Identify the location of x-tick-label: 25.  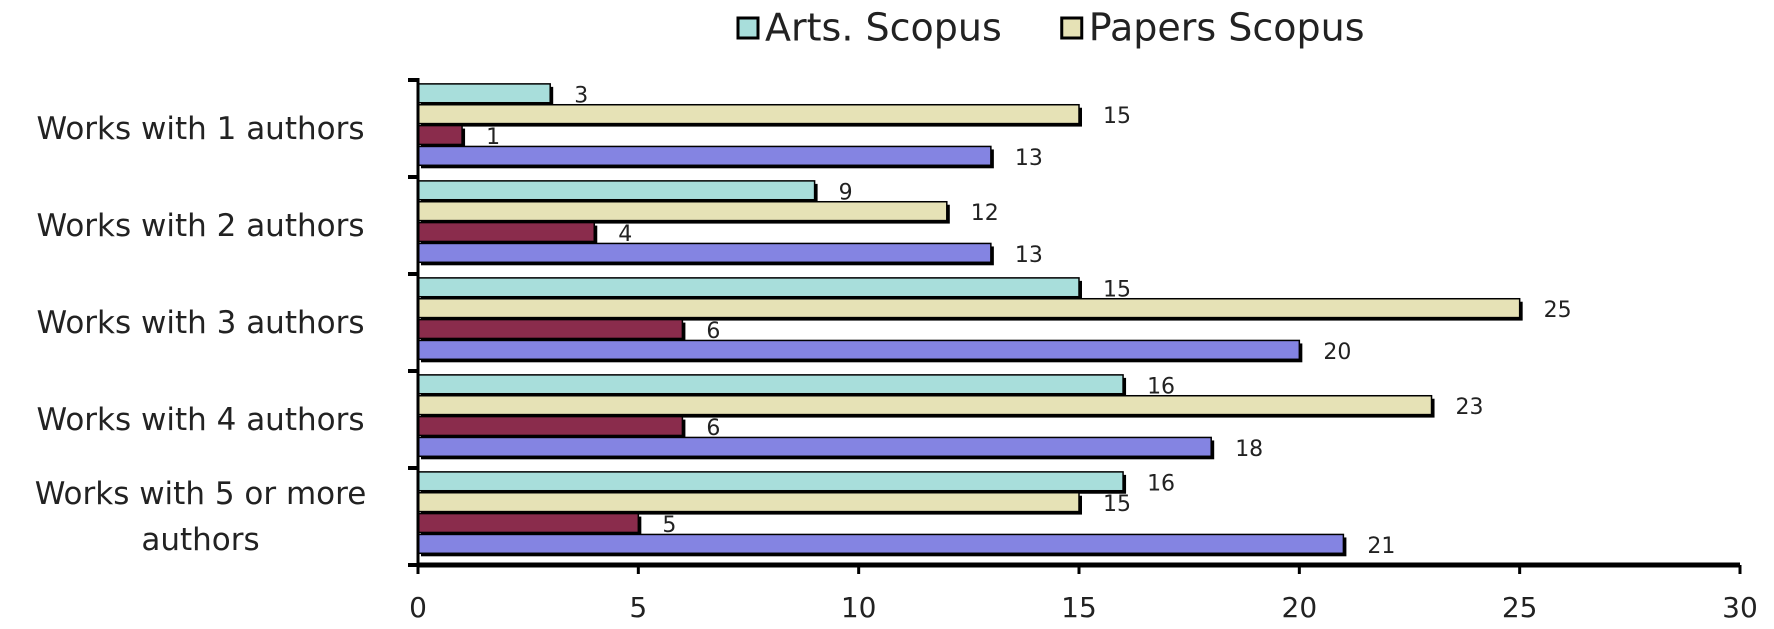
(1520, 607).